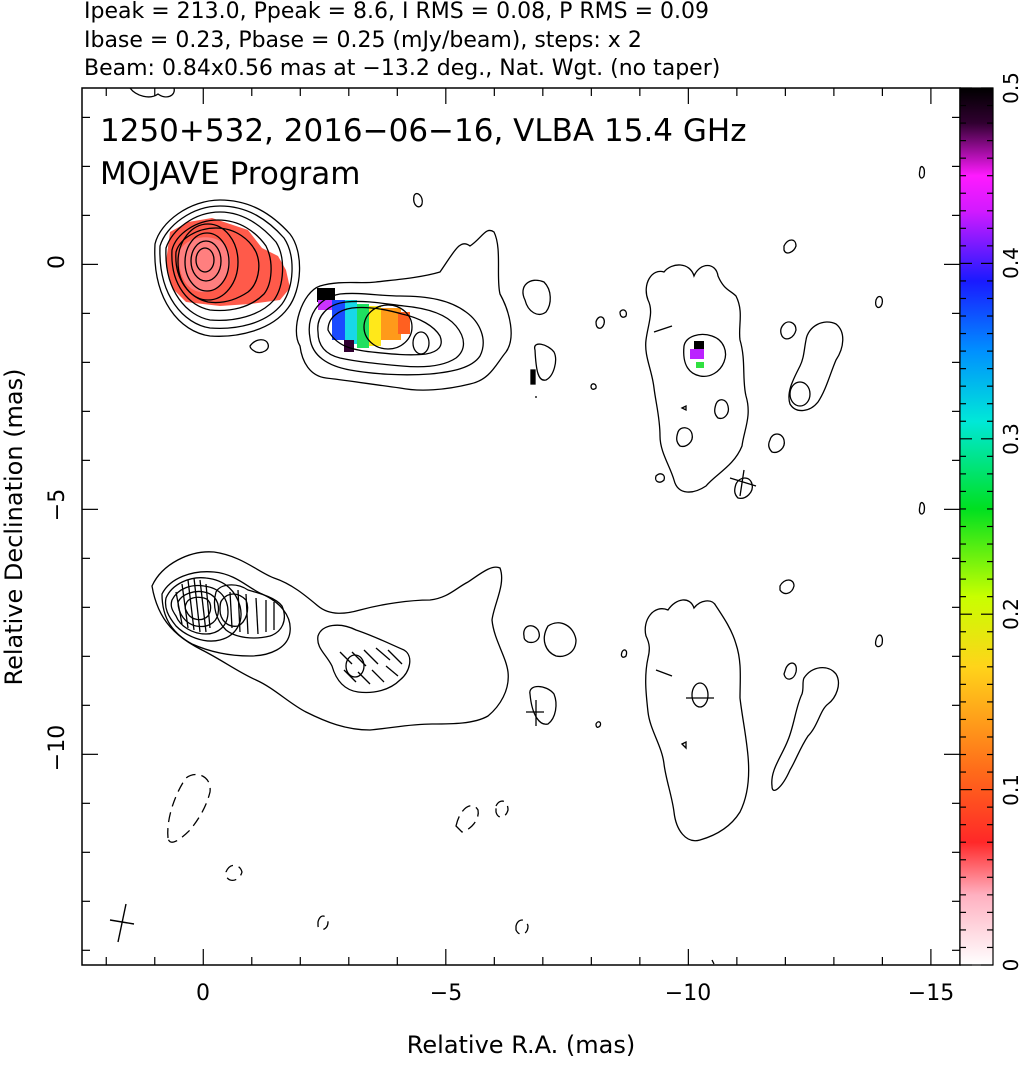 This screenshot has height=1065, width=1021. What do you see at coordinates (57, 262) in the screenshot?
I see `y-tick-label-0: 0` at bounding box center [57, 262].